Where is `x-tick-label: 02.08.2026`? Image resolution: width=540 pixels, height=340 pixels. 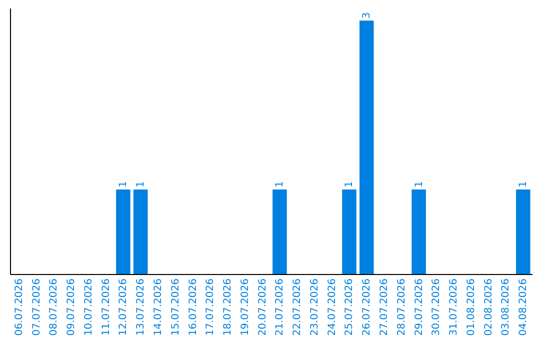 x-tick-label: 02.08.2026 is located at coordinates (488, 307).